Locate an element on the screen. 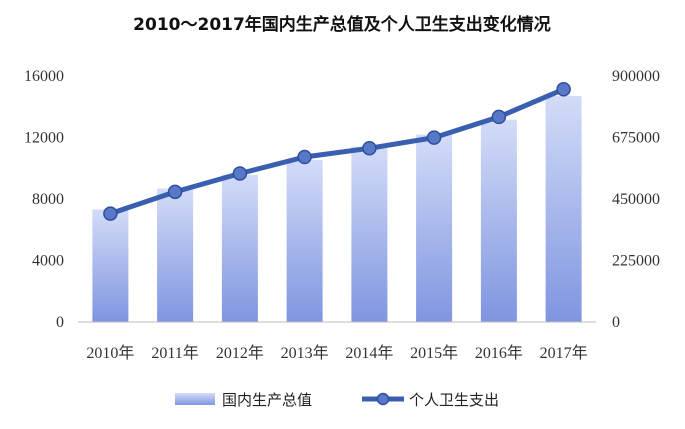 Image resolution: width=685 pixels, height=429 pixels. right-tick-label-4: 900000 is located at coordinates (636, 76).